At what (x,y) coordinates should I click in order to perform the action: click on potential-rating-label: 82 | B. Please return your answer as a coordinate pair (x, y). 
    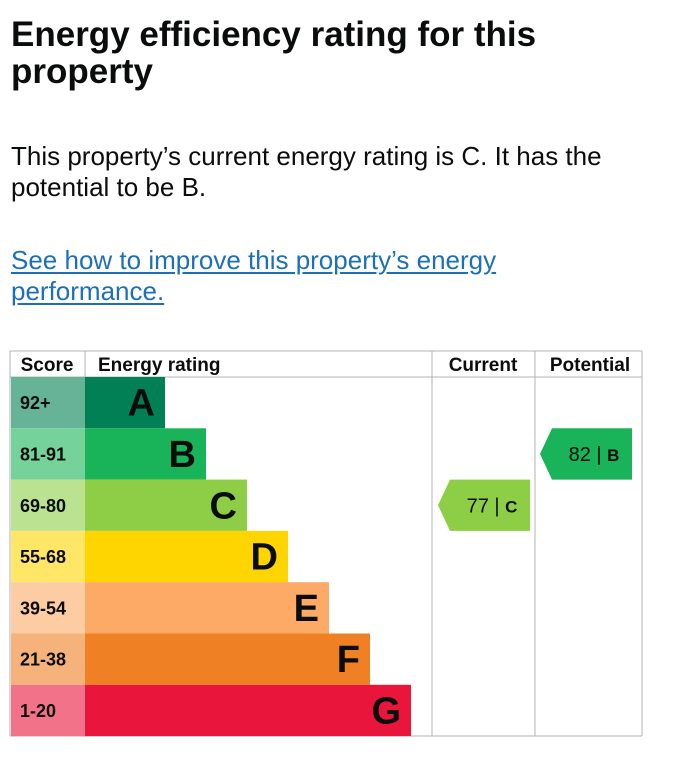
    Looking at the image, I should click on (594, 455).